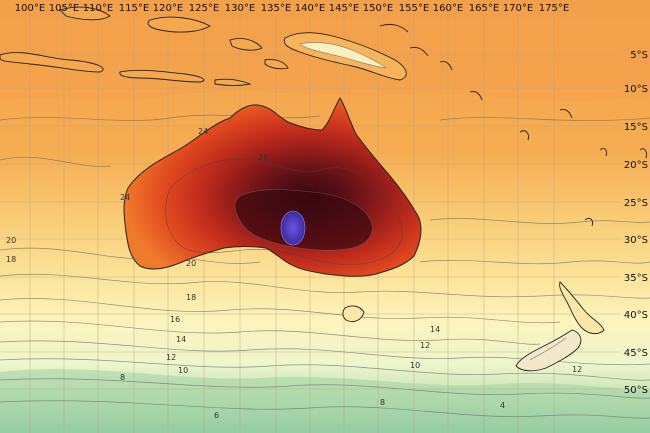 The image size is (650, 433). I want to click on contour-label: 6, so click(216, 415).